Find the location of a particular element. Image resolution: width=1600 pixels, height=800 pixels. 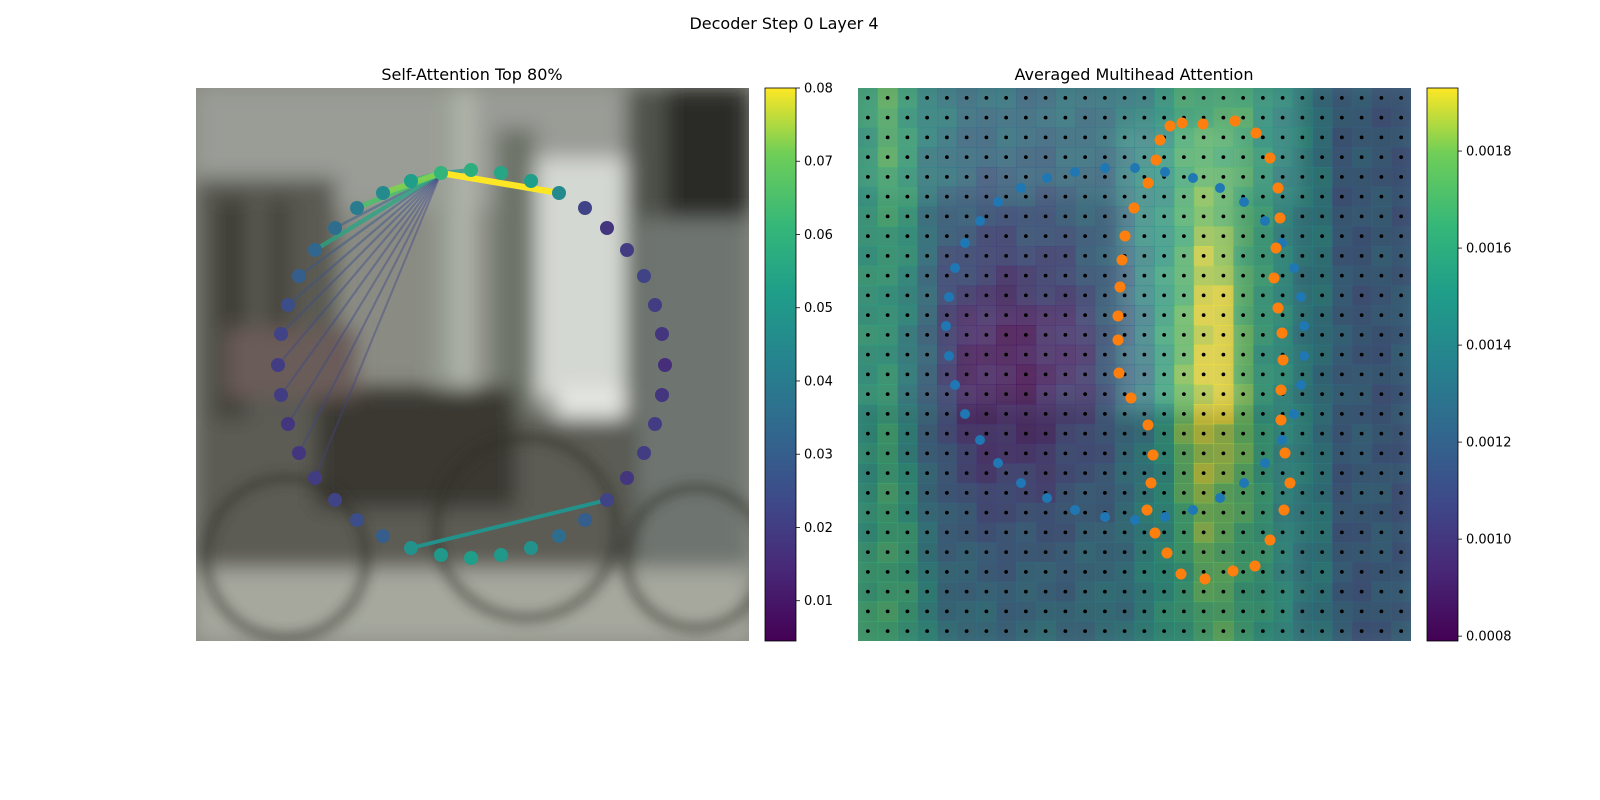

query-point is located at coordinates (441, 173).